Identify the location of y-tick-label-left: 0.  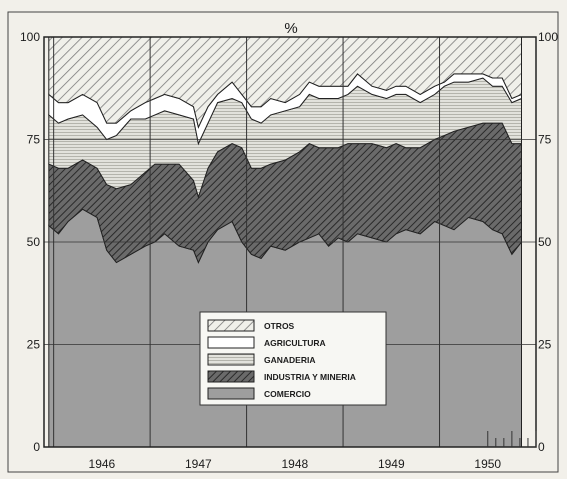
(36, 447).